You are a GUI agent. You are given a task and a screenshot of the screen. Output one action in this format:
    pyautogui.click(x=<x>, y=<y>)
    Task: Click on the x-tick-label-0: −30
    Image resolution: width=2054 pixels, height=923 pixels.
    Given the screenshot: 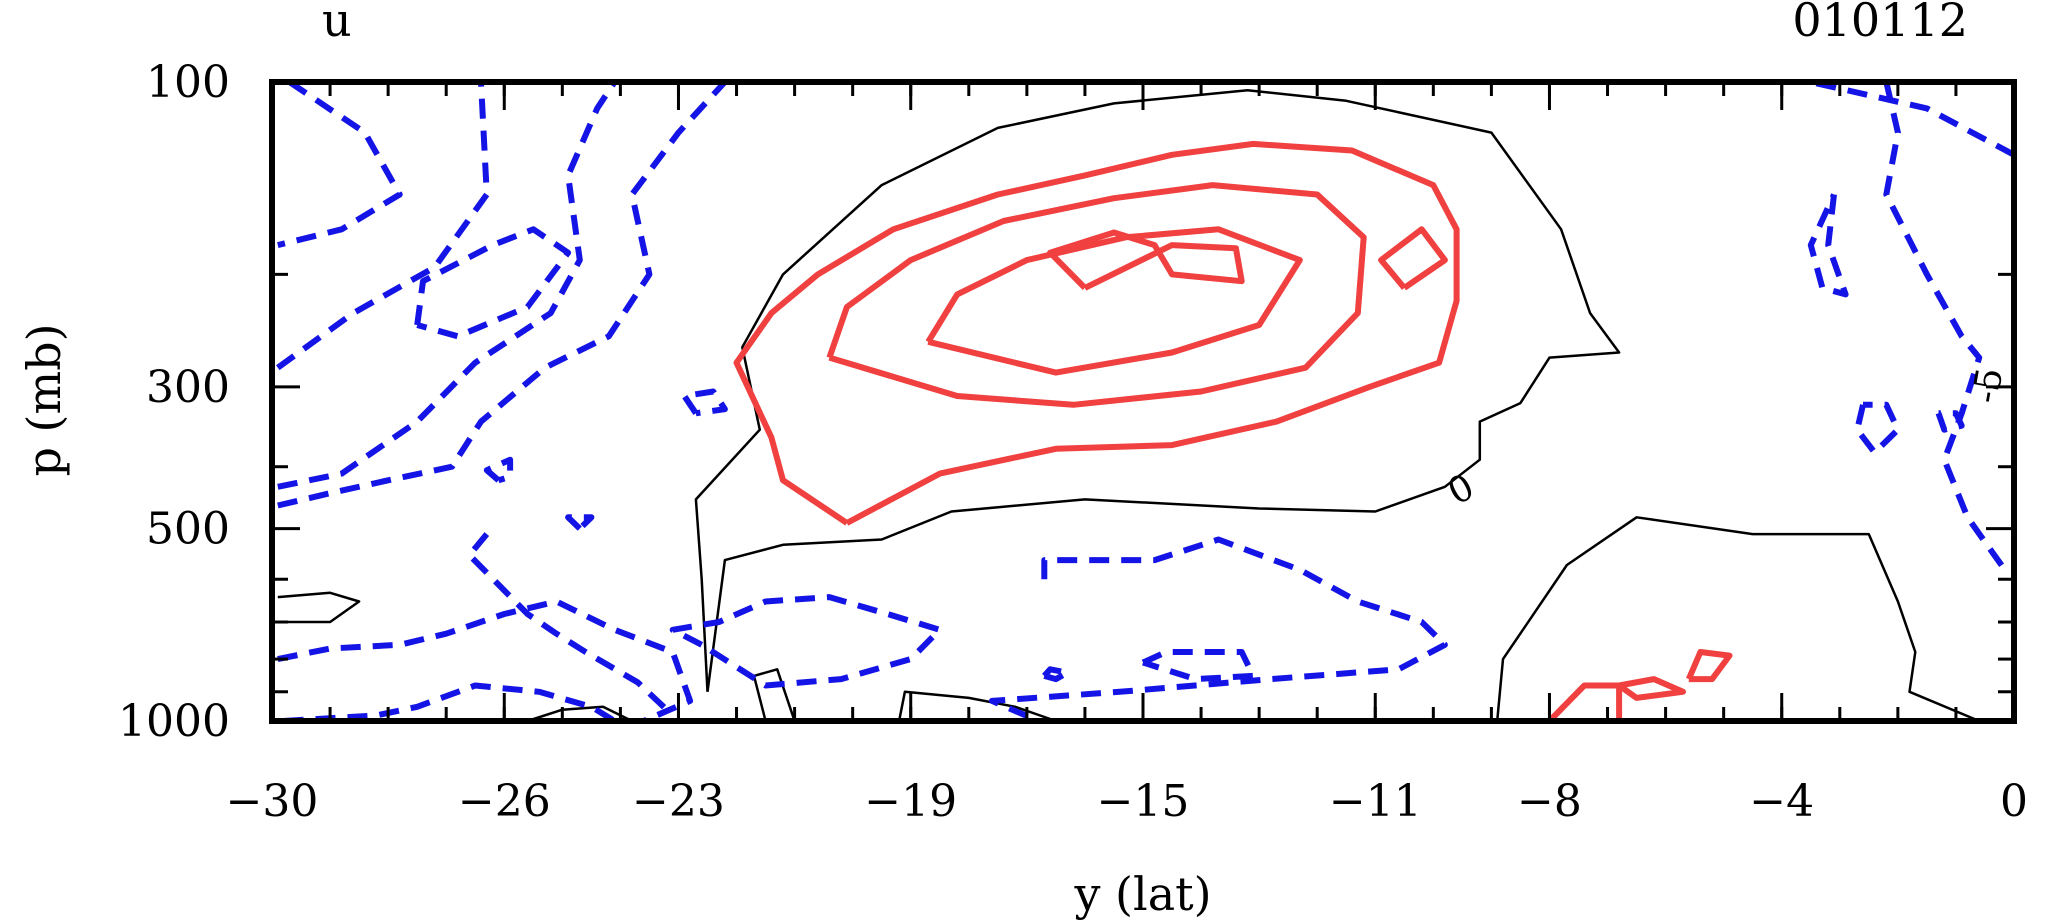 What is the action you would take?
    pyautogui.click(x=272, y=801)
    